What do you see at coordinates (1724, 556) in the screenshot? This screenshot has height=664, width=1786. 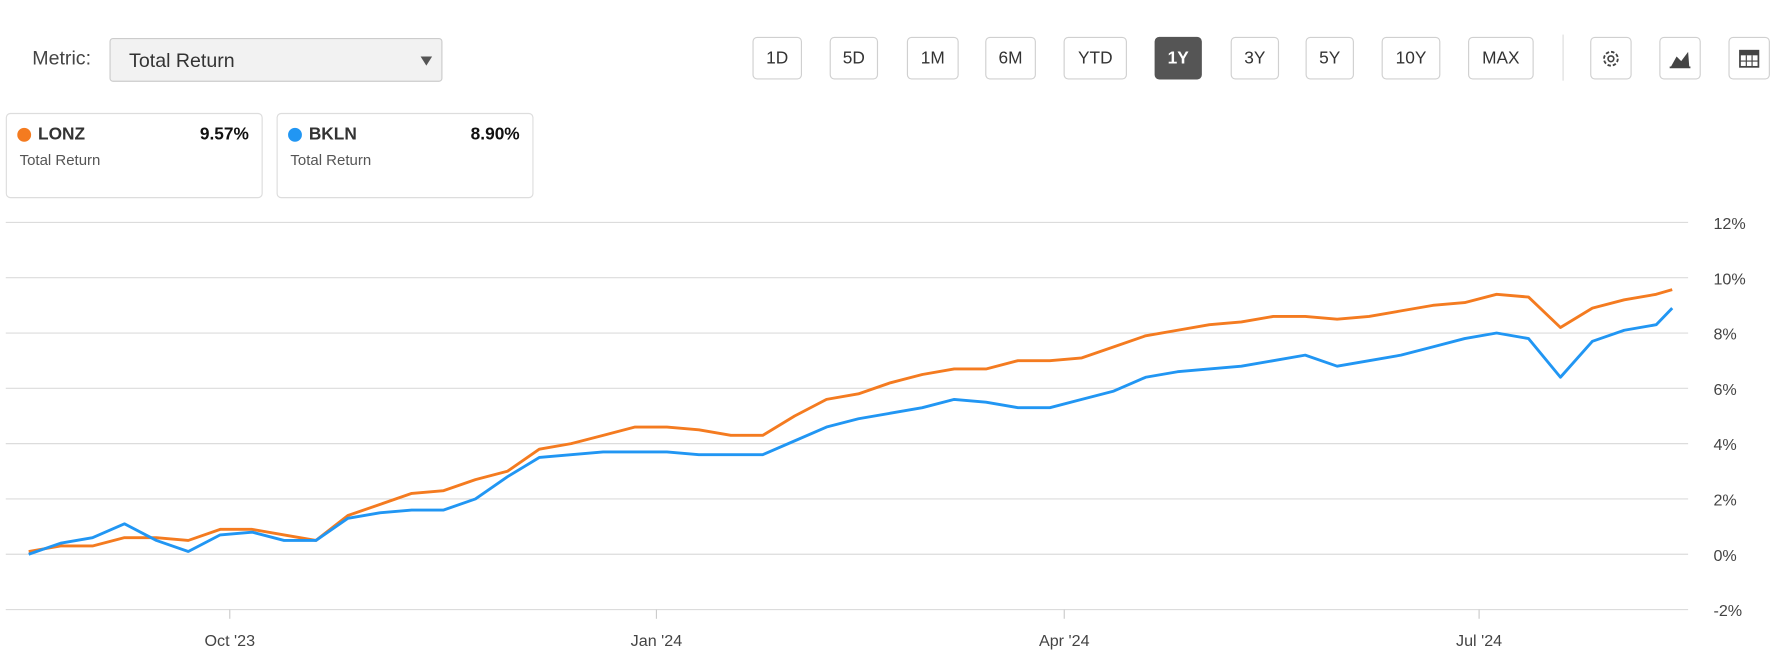 I see `y-tick-label: 0%` at bounding box center [1724, 556].